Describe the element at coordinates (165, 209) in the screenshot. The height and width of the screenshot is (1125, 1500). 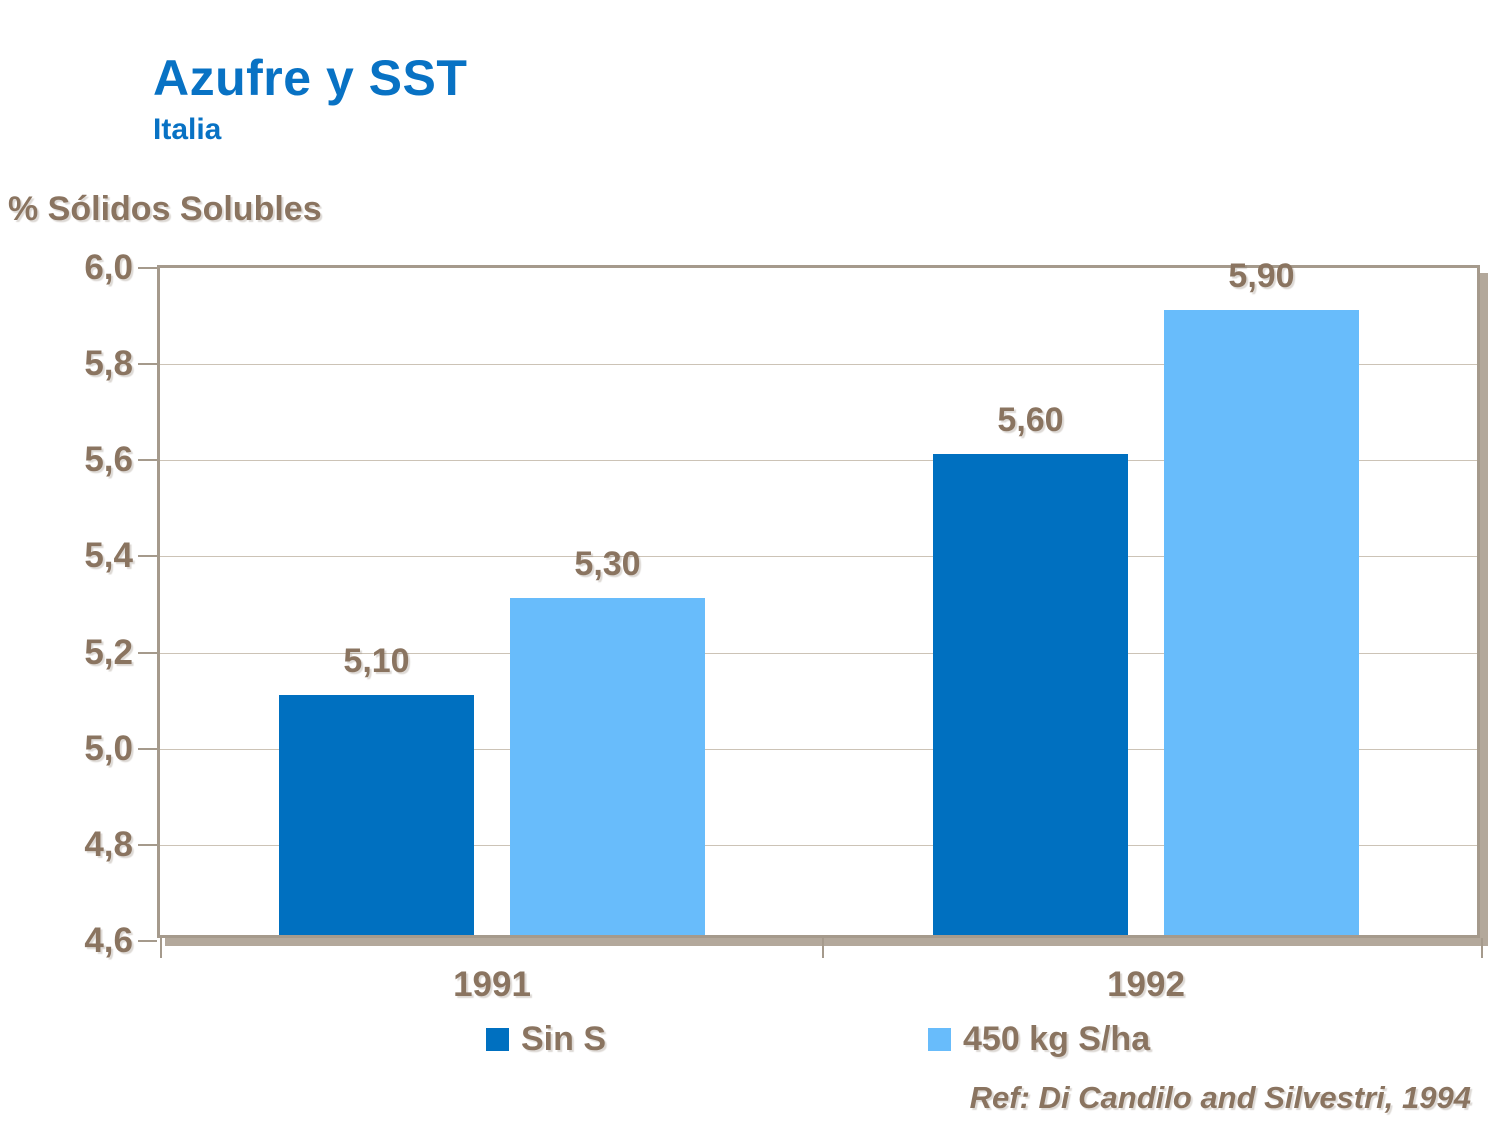
I see `y-axis-title: % Sólidos Solubles` at that location.